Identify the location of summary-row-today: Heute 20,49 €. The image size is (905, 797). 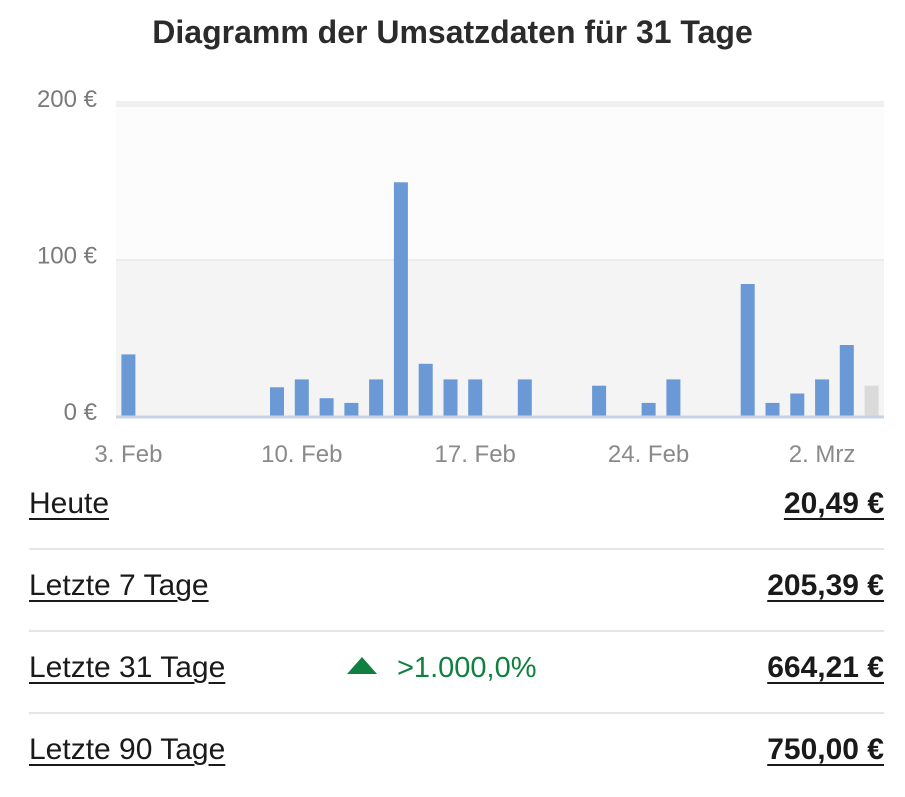
(456, 509).